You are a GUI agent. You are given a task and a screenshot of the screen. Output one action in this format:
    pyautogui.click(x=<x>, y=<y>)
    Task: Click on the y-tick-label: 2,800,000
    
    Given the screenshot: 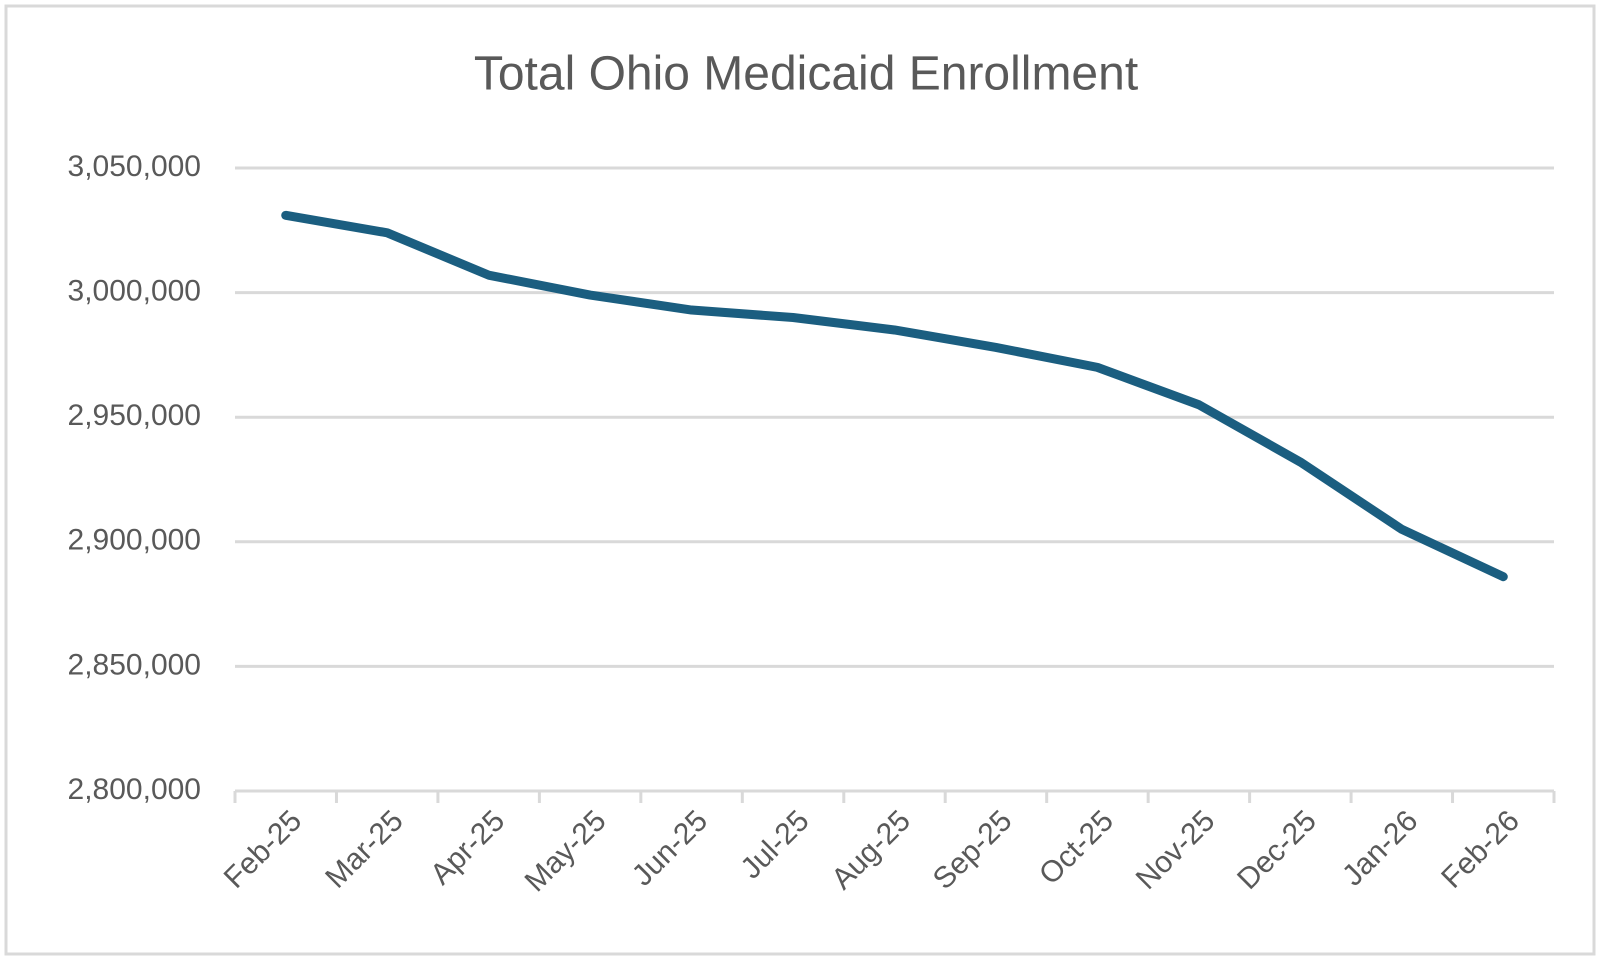 What is the action you would take?
    pyautogui.click(x=134, y=789)
    